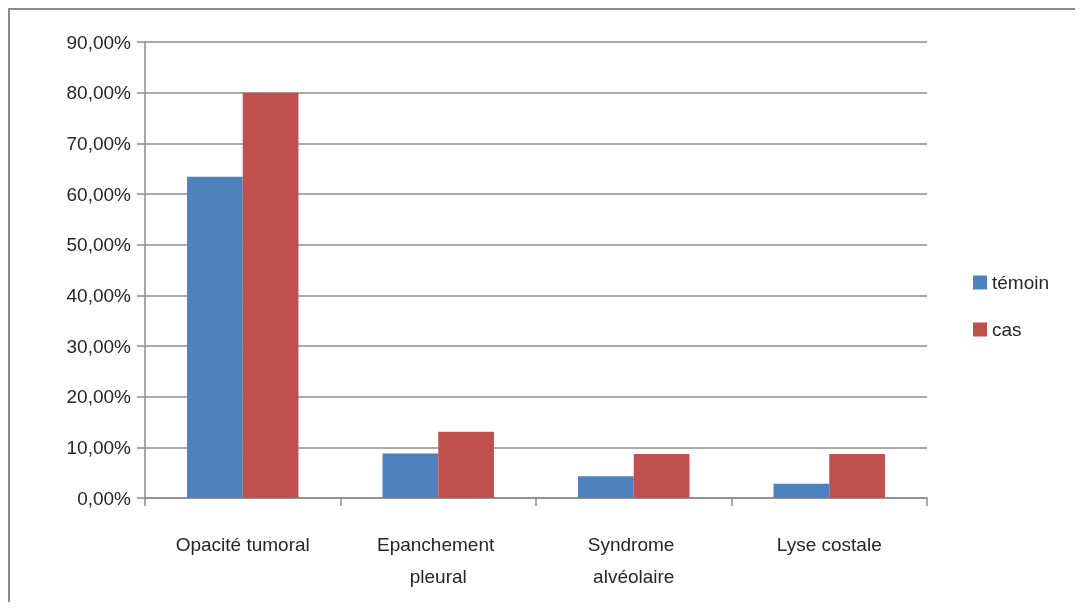 The width and height of the screenshot is (1083, 610). What do you see at coordinates (1007, 329) in the screenshot?
I see `legend-label: cas` at bounding box center [1007, 329].